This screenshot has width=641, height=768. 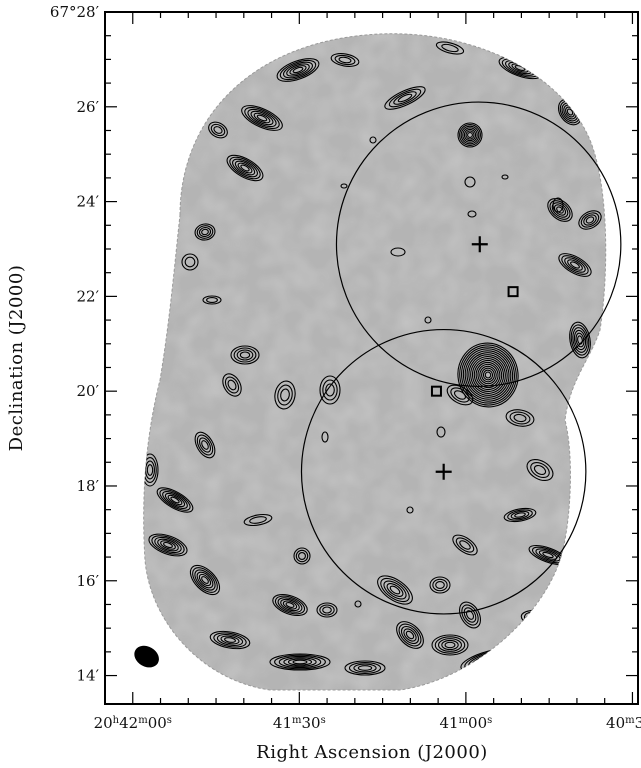 What do you see at coordinates (88, 202) in the screenshot?
I see `y-tick-label: 24′` at bounding box center [88, 202].